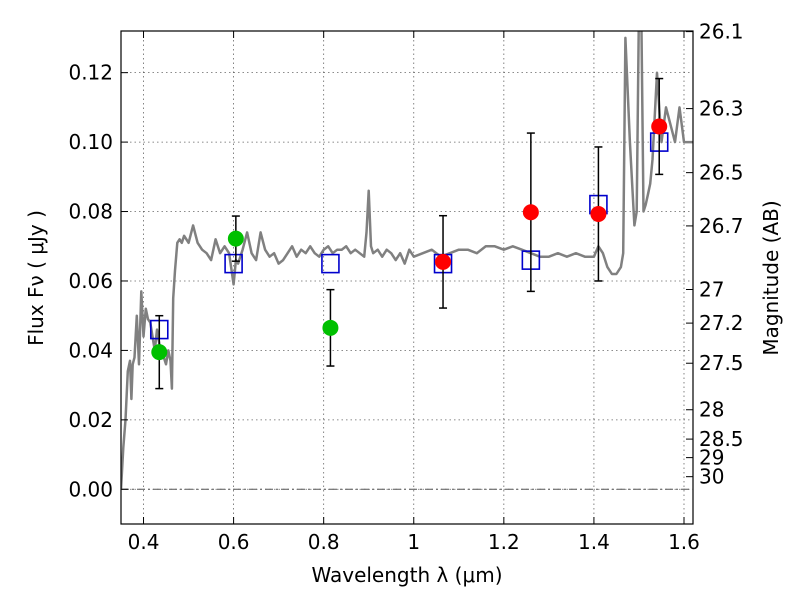 The image size is (800, 600). What do you see at coordinates (711, 410) in the screenshot?
I see `mag-tick-label: 28` at bounding box center [711, 410].